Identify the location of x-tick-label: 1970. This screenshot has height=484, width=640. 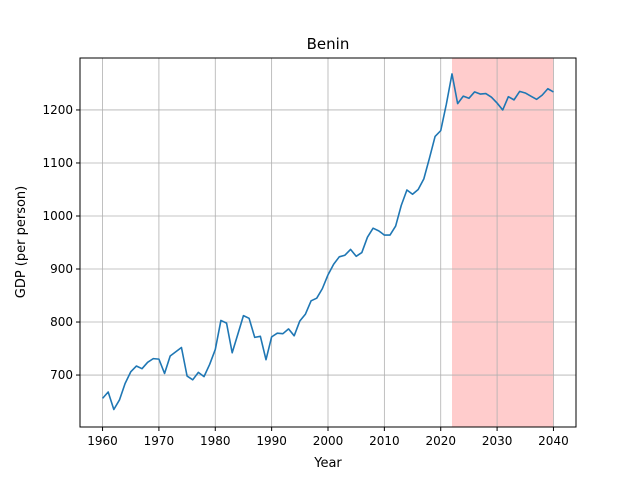
(159, 441).